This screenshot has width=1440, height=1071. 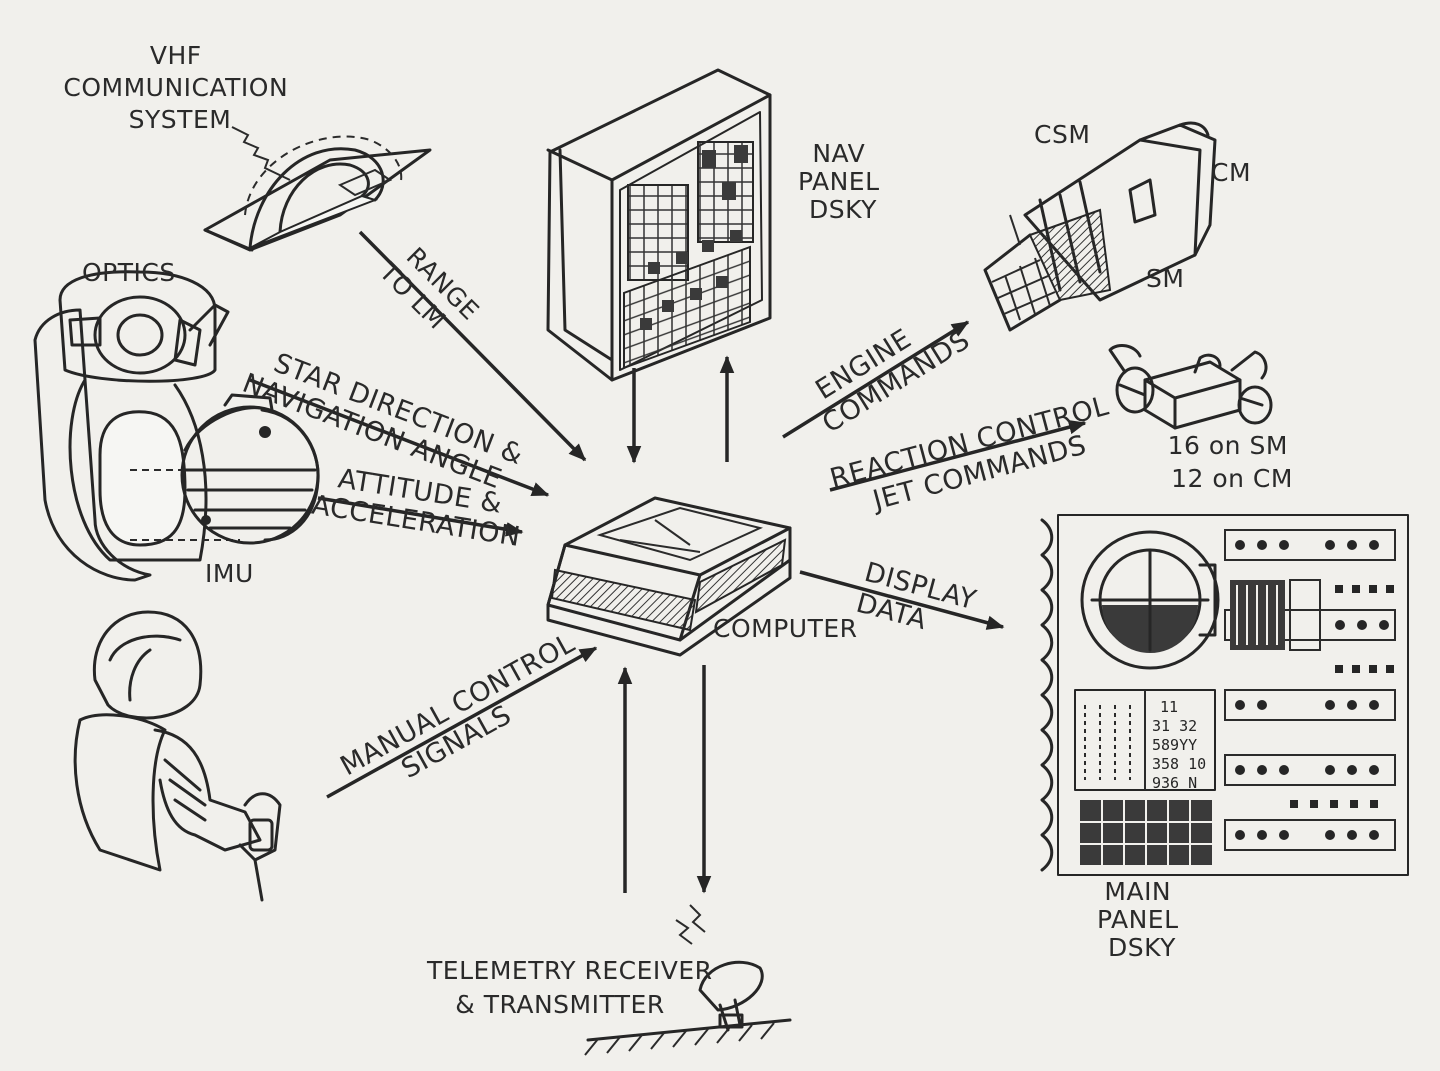 What do you see at coordinates (687, 300) in the screenshot?
I see `nav-dsky-keypad` at bounding box center [687, 300].